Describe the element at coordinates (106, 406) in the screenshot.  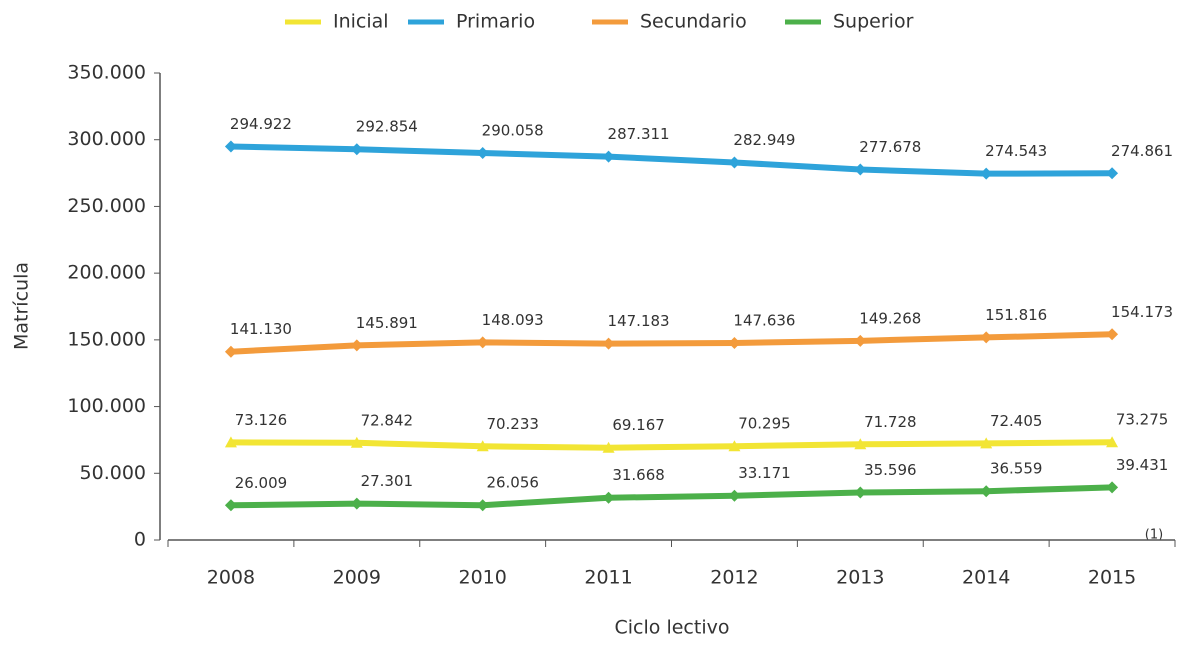
I see `y-tick-label: 100.000` at that location.